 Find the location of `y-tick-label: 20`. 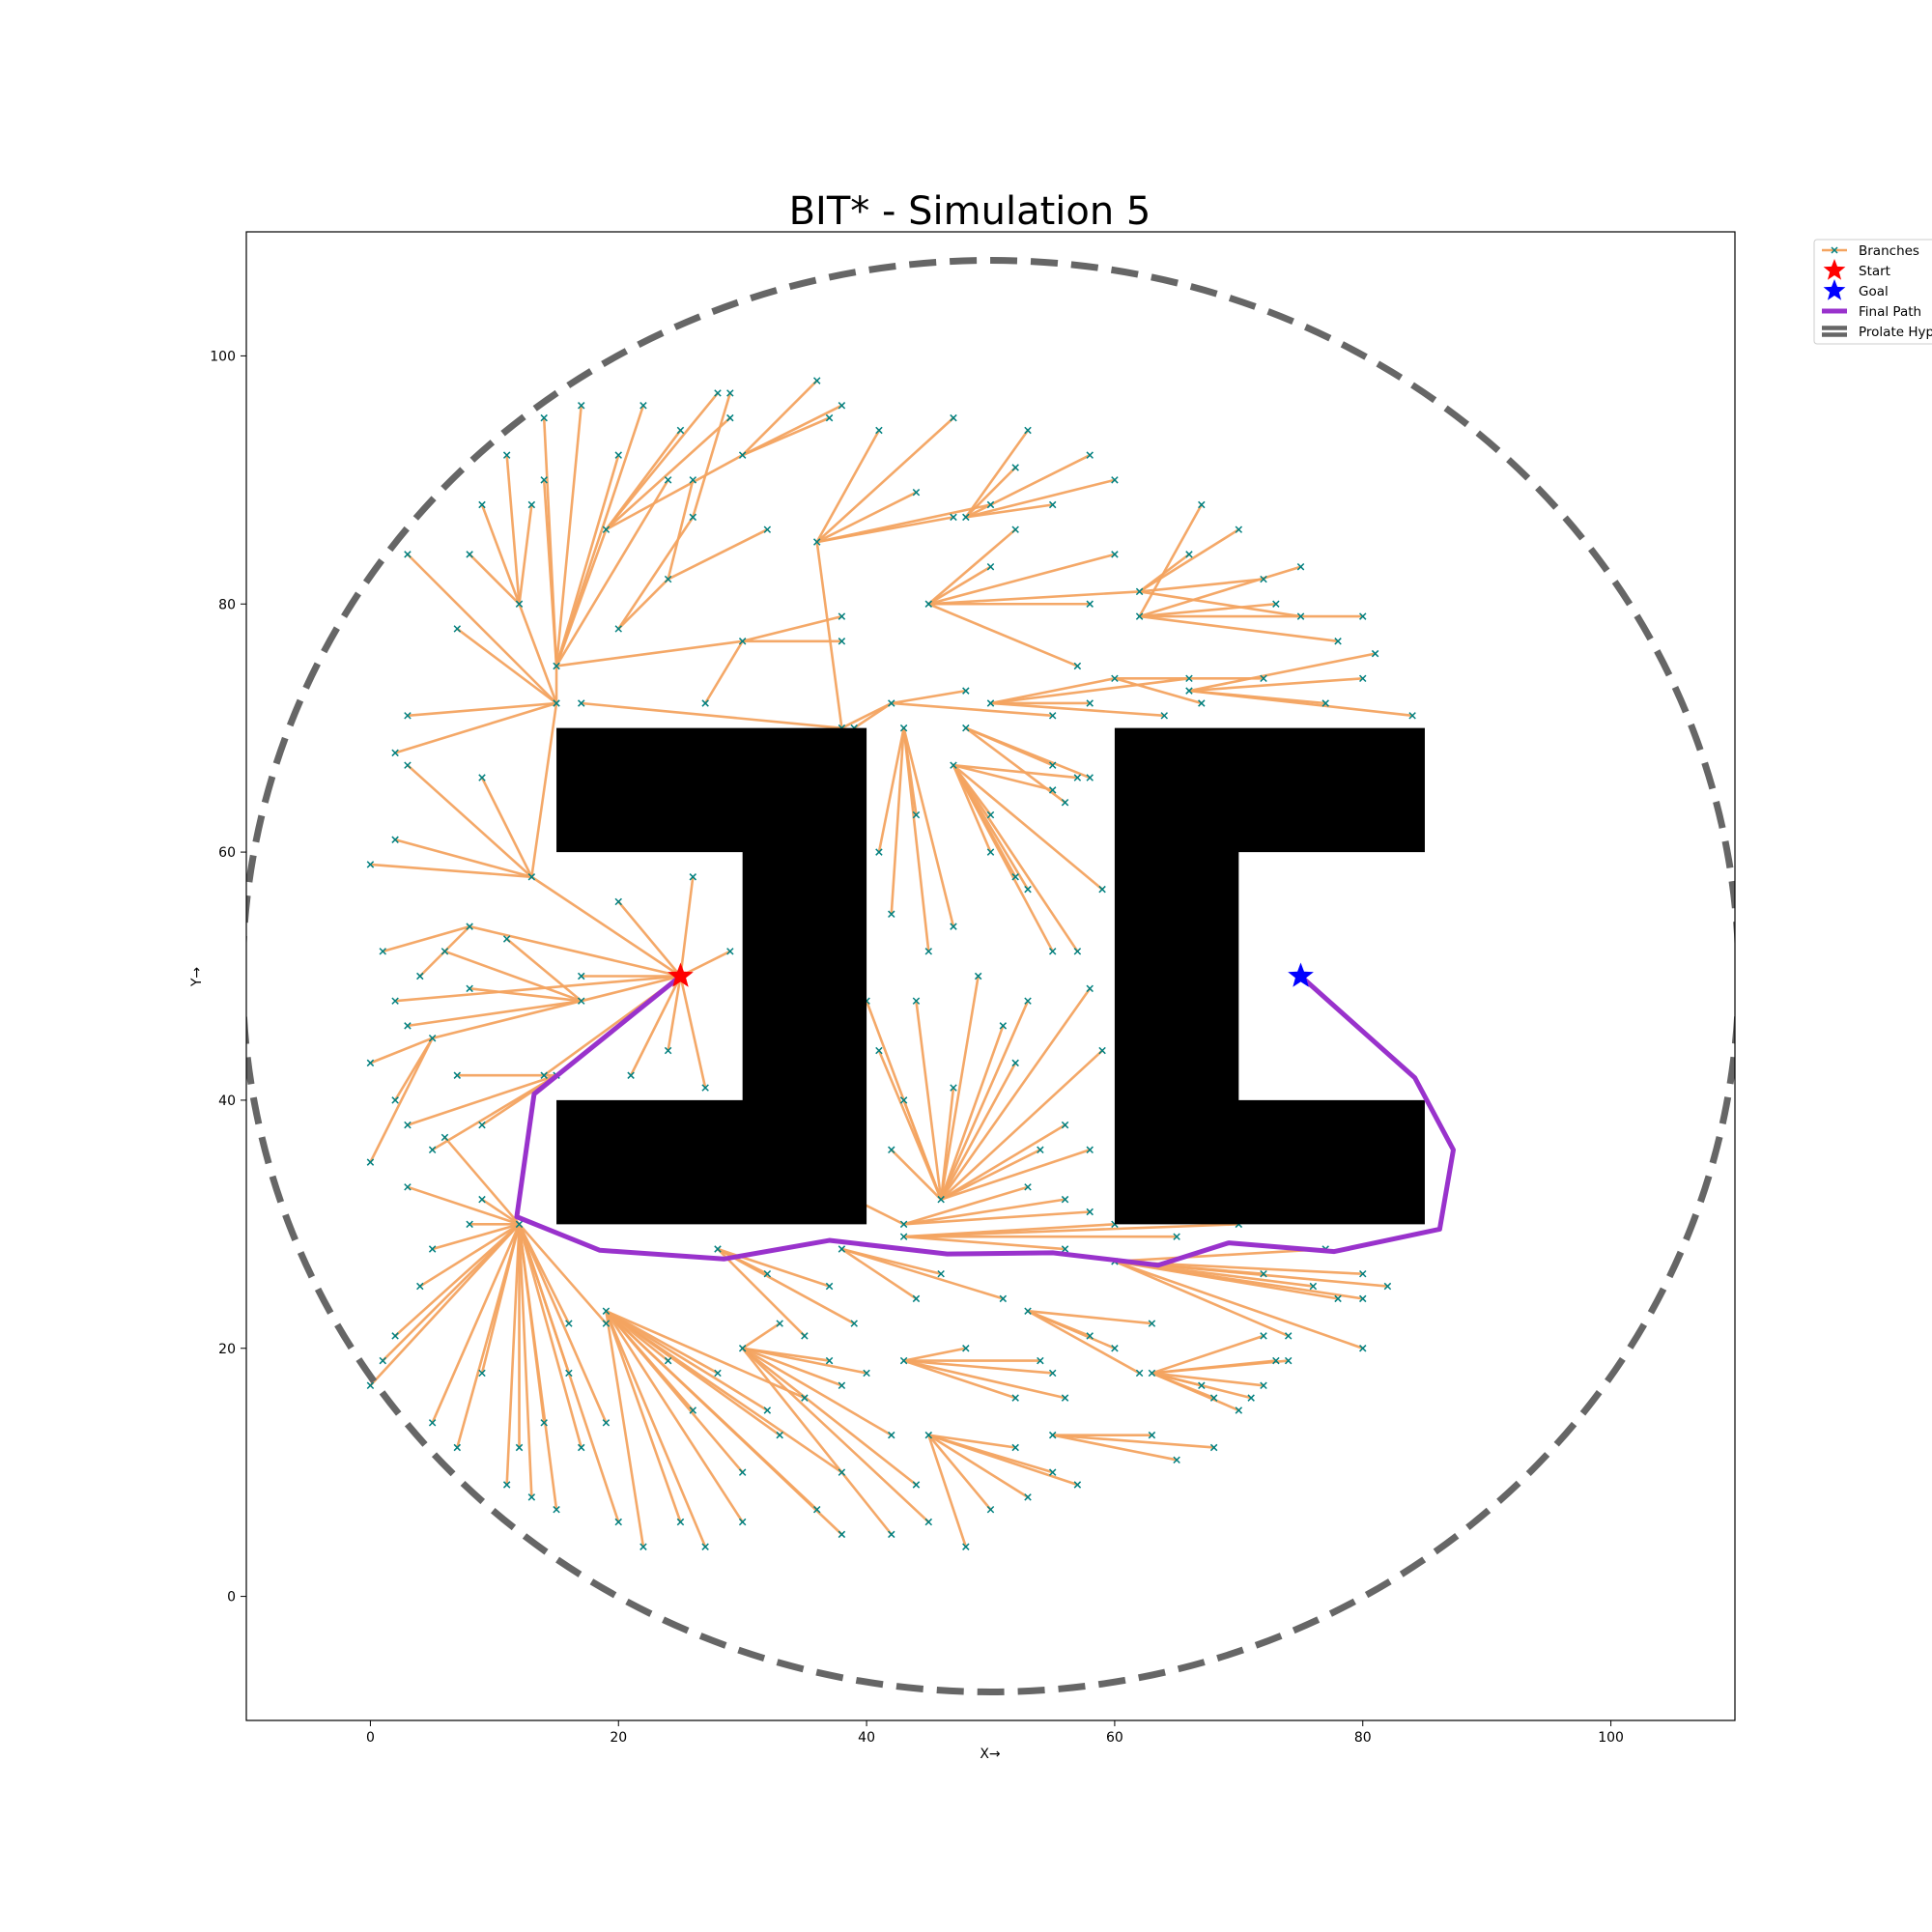

y-tick-label: 20 is located at coordinates (227, 1349).